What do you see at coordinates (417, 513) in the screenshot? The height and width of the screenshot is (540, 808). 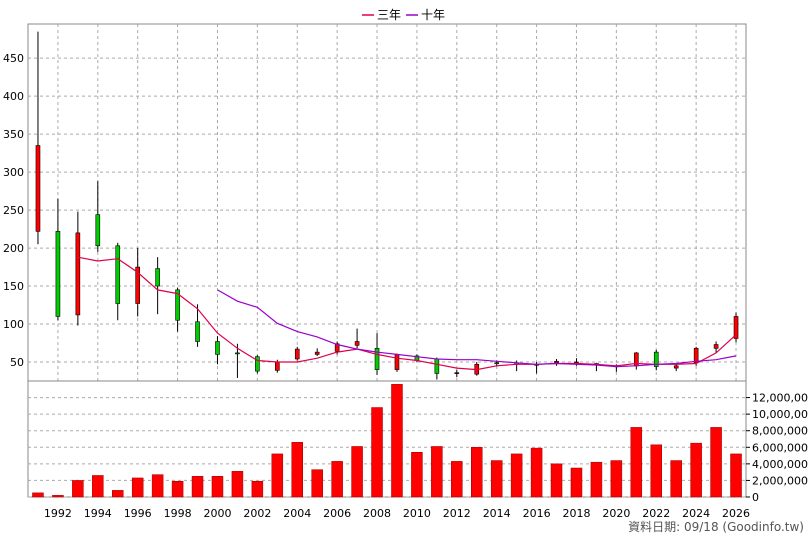 I see `x-tick-label: 2010` at bounding box center [417, 513].